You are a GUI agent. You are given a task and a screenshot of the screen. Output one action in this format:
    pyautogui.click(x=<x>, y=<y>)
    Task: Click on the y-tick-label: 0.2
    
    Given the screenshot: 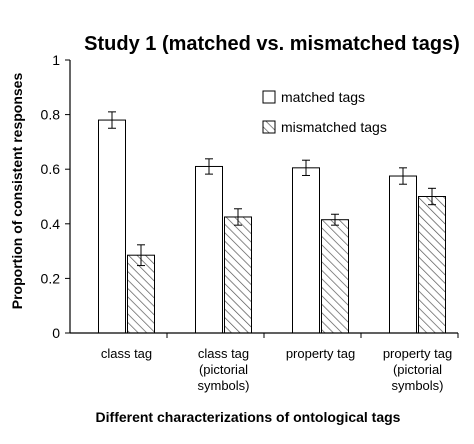 What is the action you would take?
    pyautogui.click(x=51, y=278)
    